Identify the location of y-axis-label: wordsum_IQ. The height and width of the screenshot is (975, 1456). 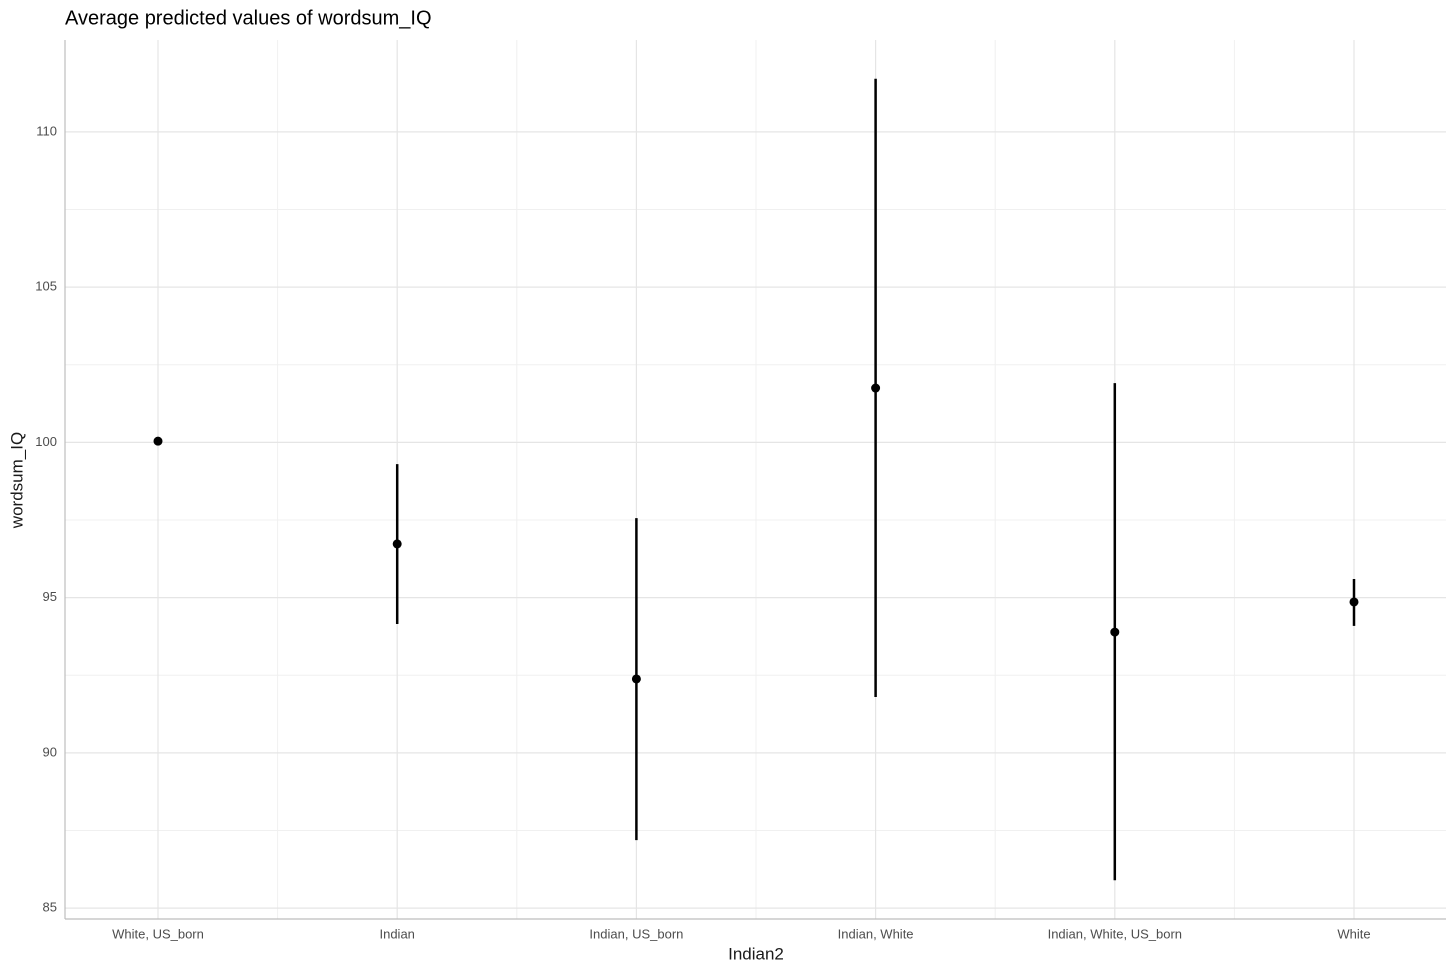
(16, 480).